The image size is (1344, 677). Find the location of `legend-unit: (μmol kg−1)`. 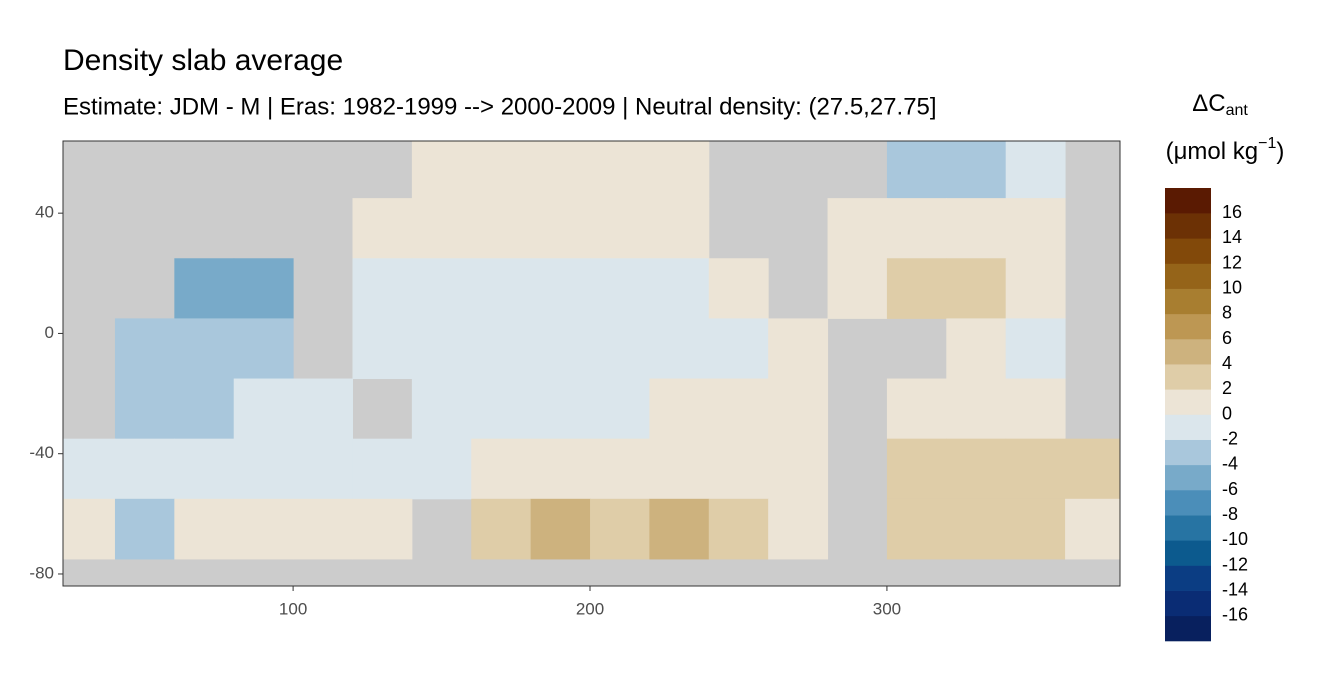

legend-unit: (μmol kg−1) is located at coordinates (1225, 150).